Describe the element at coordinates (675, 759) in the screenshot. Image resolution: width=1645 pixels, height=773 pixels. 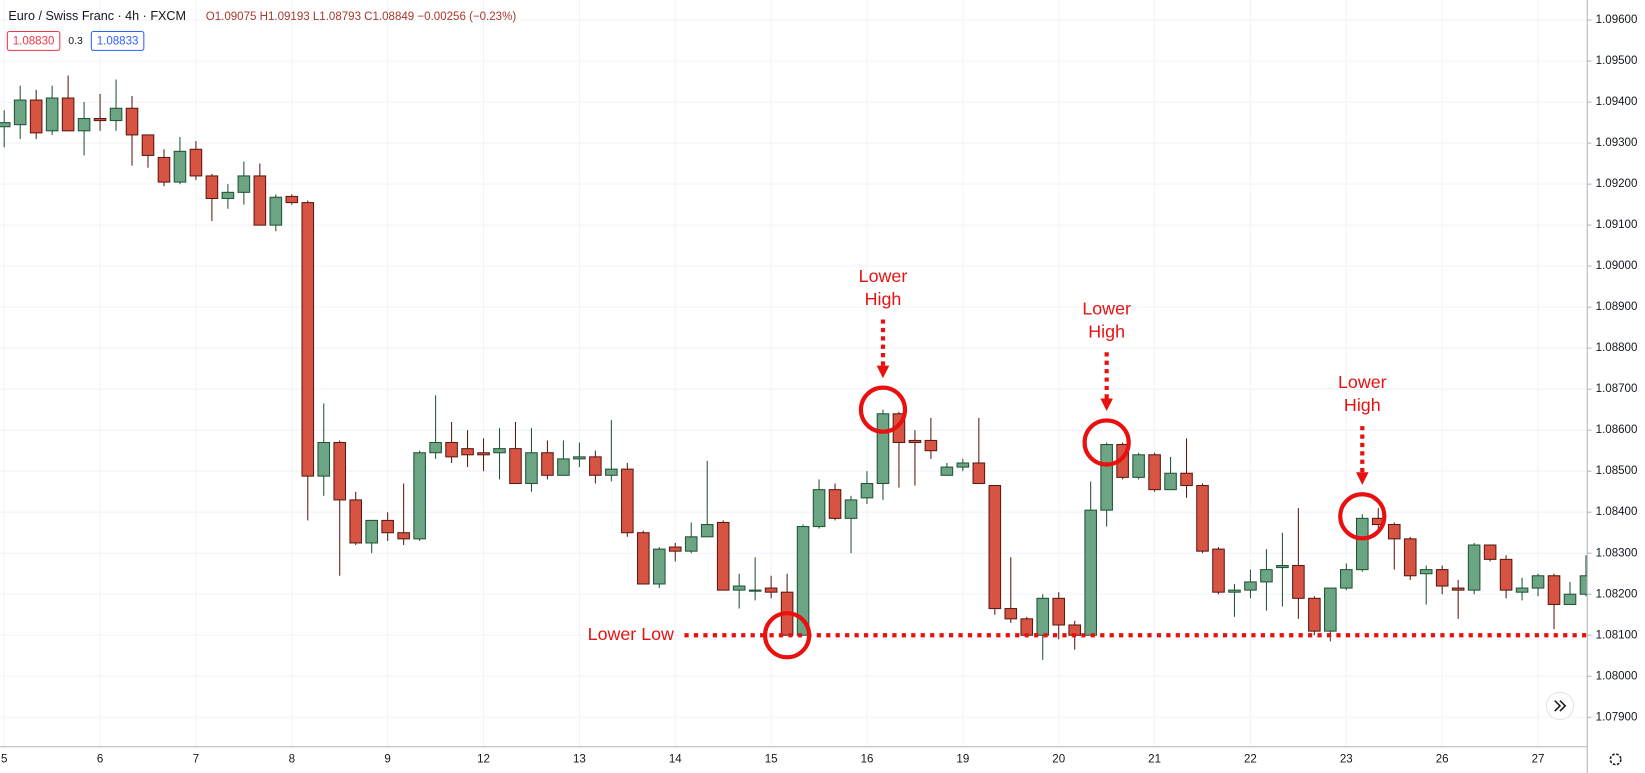
I see `x-tick-label: 14` at that location.